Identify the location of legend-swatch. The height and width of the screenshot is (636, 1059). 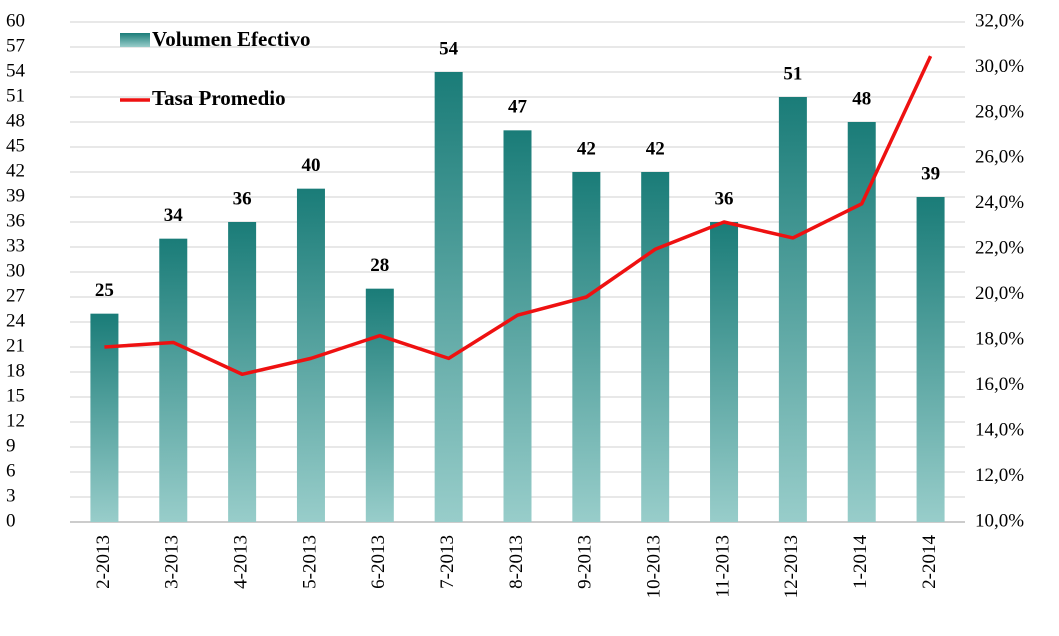
(135, 40).